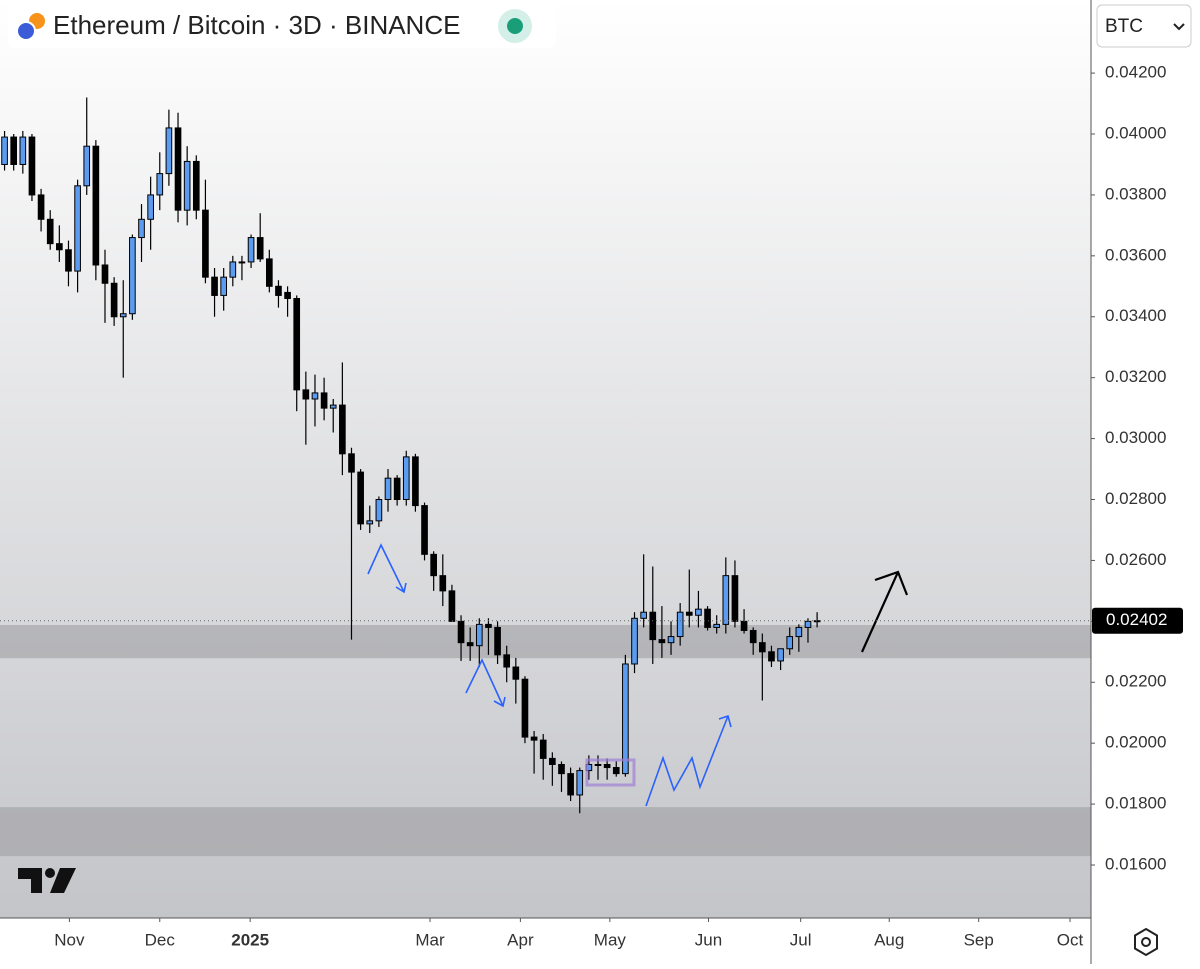  I want to click on dropdown-chevron, so click(1179, 27).